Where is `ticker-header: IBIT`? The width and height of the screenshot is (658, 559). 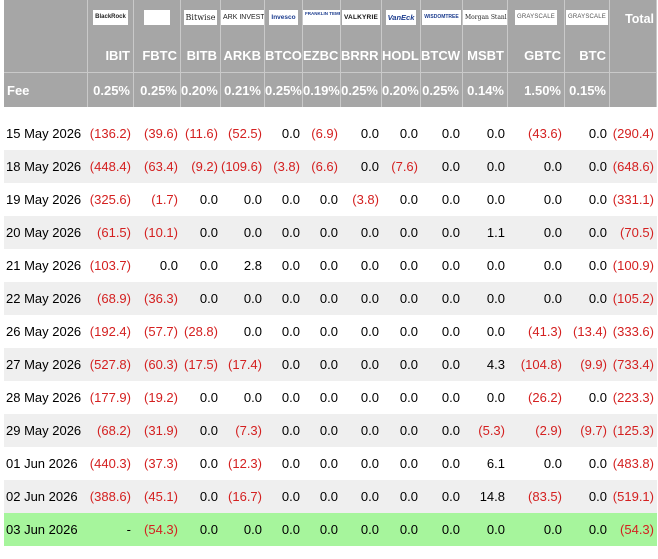
ticker-header: IBIT is located at coordinates (111, 55).